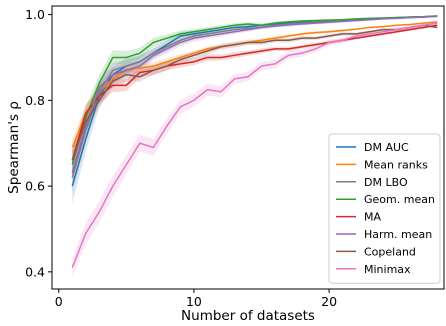 This screenshot has height=326, width=446. Describe the element at coordinates (35, 186) in the screenshot. I see `y-tick-label: 0.6` at that location.